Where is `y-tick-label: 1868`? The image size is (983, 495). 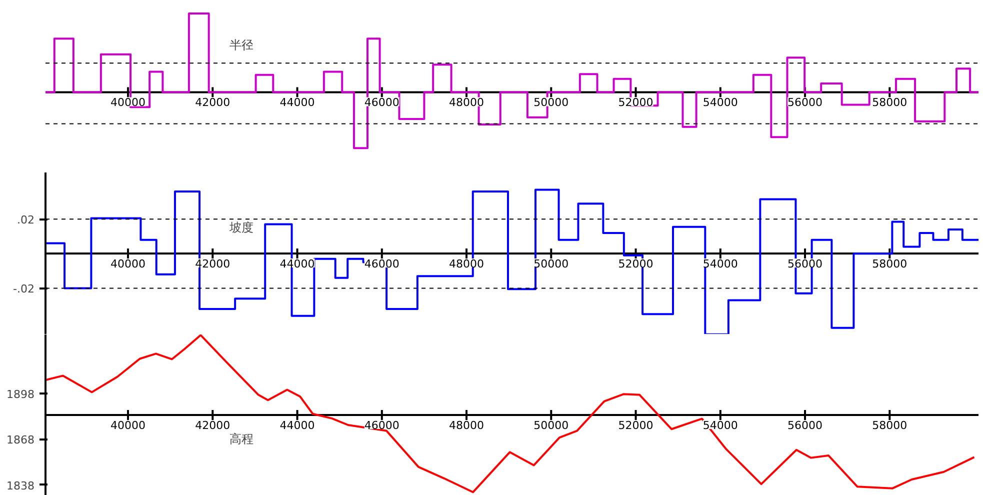 y-tick-label: 1868 is located at coordinates (20, 440).